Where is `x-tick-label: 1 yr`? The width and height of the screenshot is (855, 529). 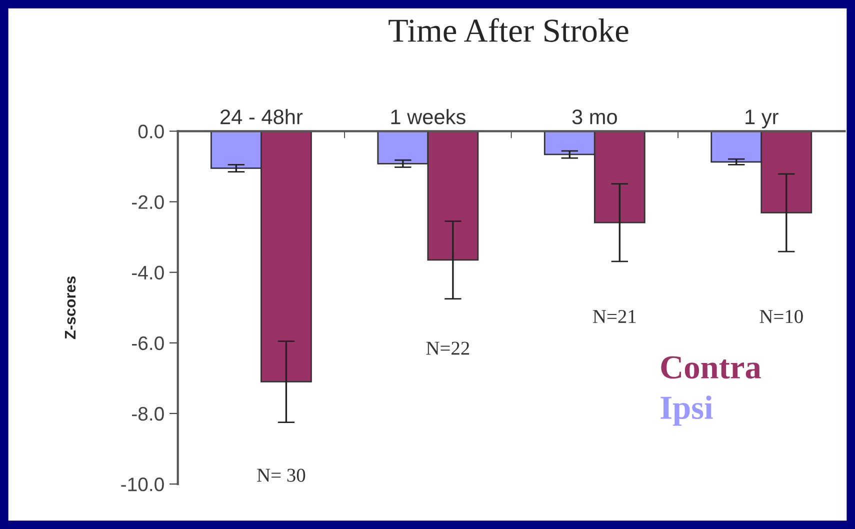
x-tick-label: 1 yr is located at coordinates (762, 119).